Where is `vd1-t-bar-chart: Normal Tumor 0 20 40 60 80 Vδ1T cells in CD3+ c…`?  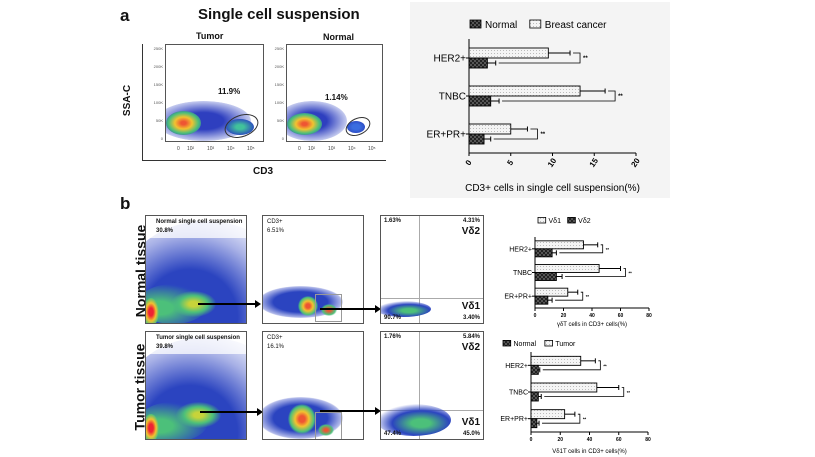 vd1-t-bar-chart: Normal Tumor 0 20 40 60 80 Vδ1T cells in CD3+ c… is located at coordinates (575, 397).